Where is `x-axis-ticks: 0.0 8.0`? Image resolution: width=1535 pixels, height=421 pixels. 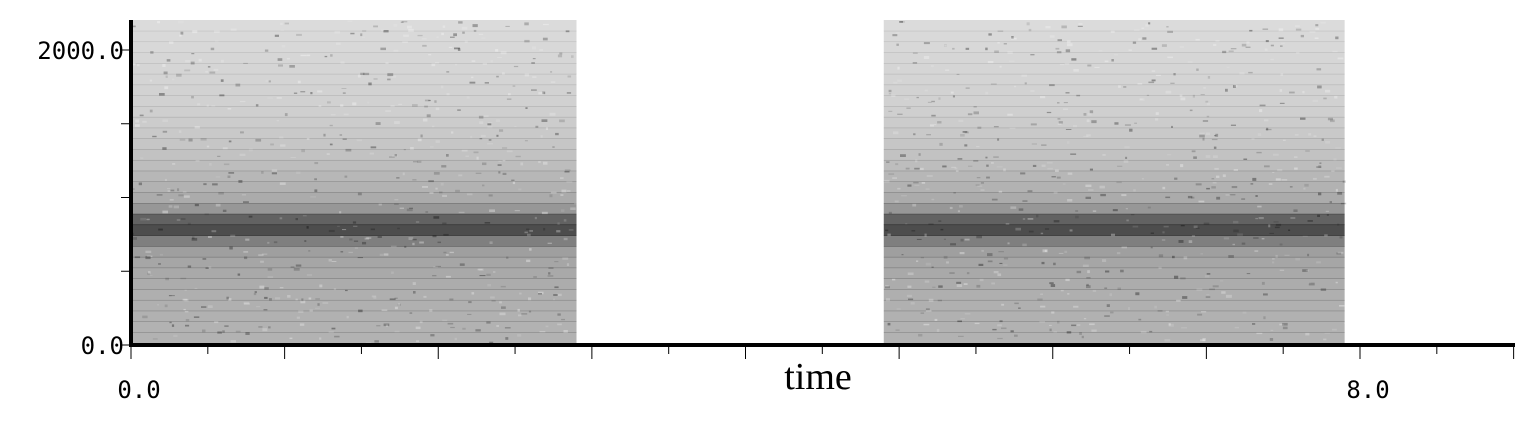 x-axis-ticks: 0.0 8.0 is located at coordinates (816, 374).